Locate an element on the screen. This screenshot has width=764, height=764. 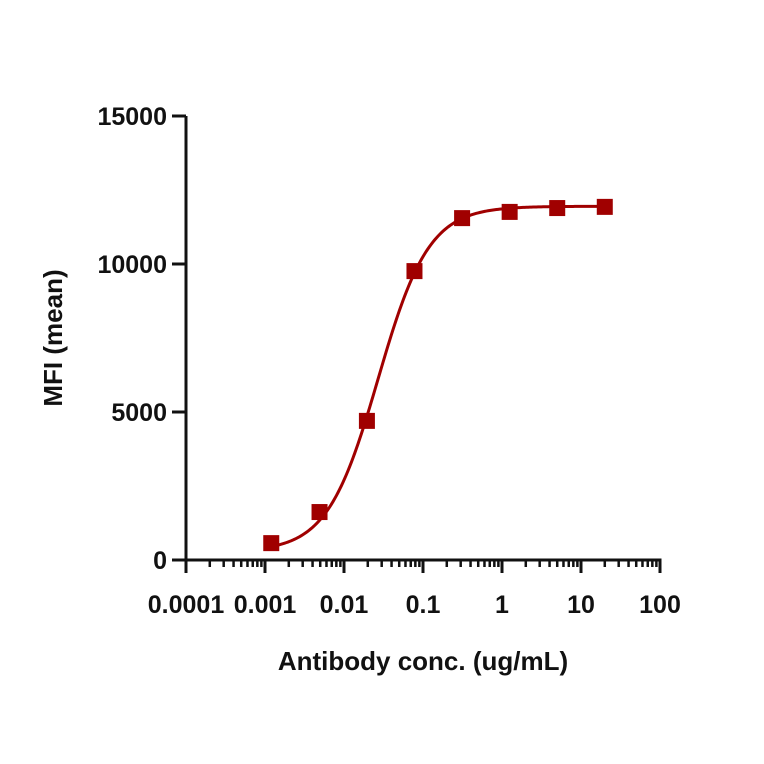
y-axis-title: MFI (mean) is located at coordinates (53, 337).